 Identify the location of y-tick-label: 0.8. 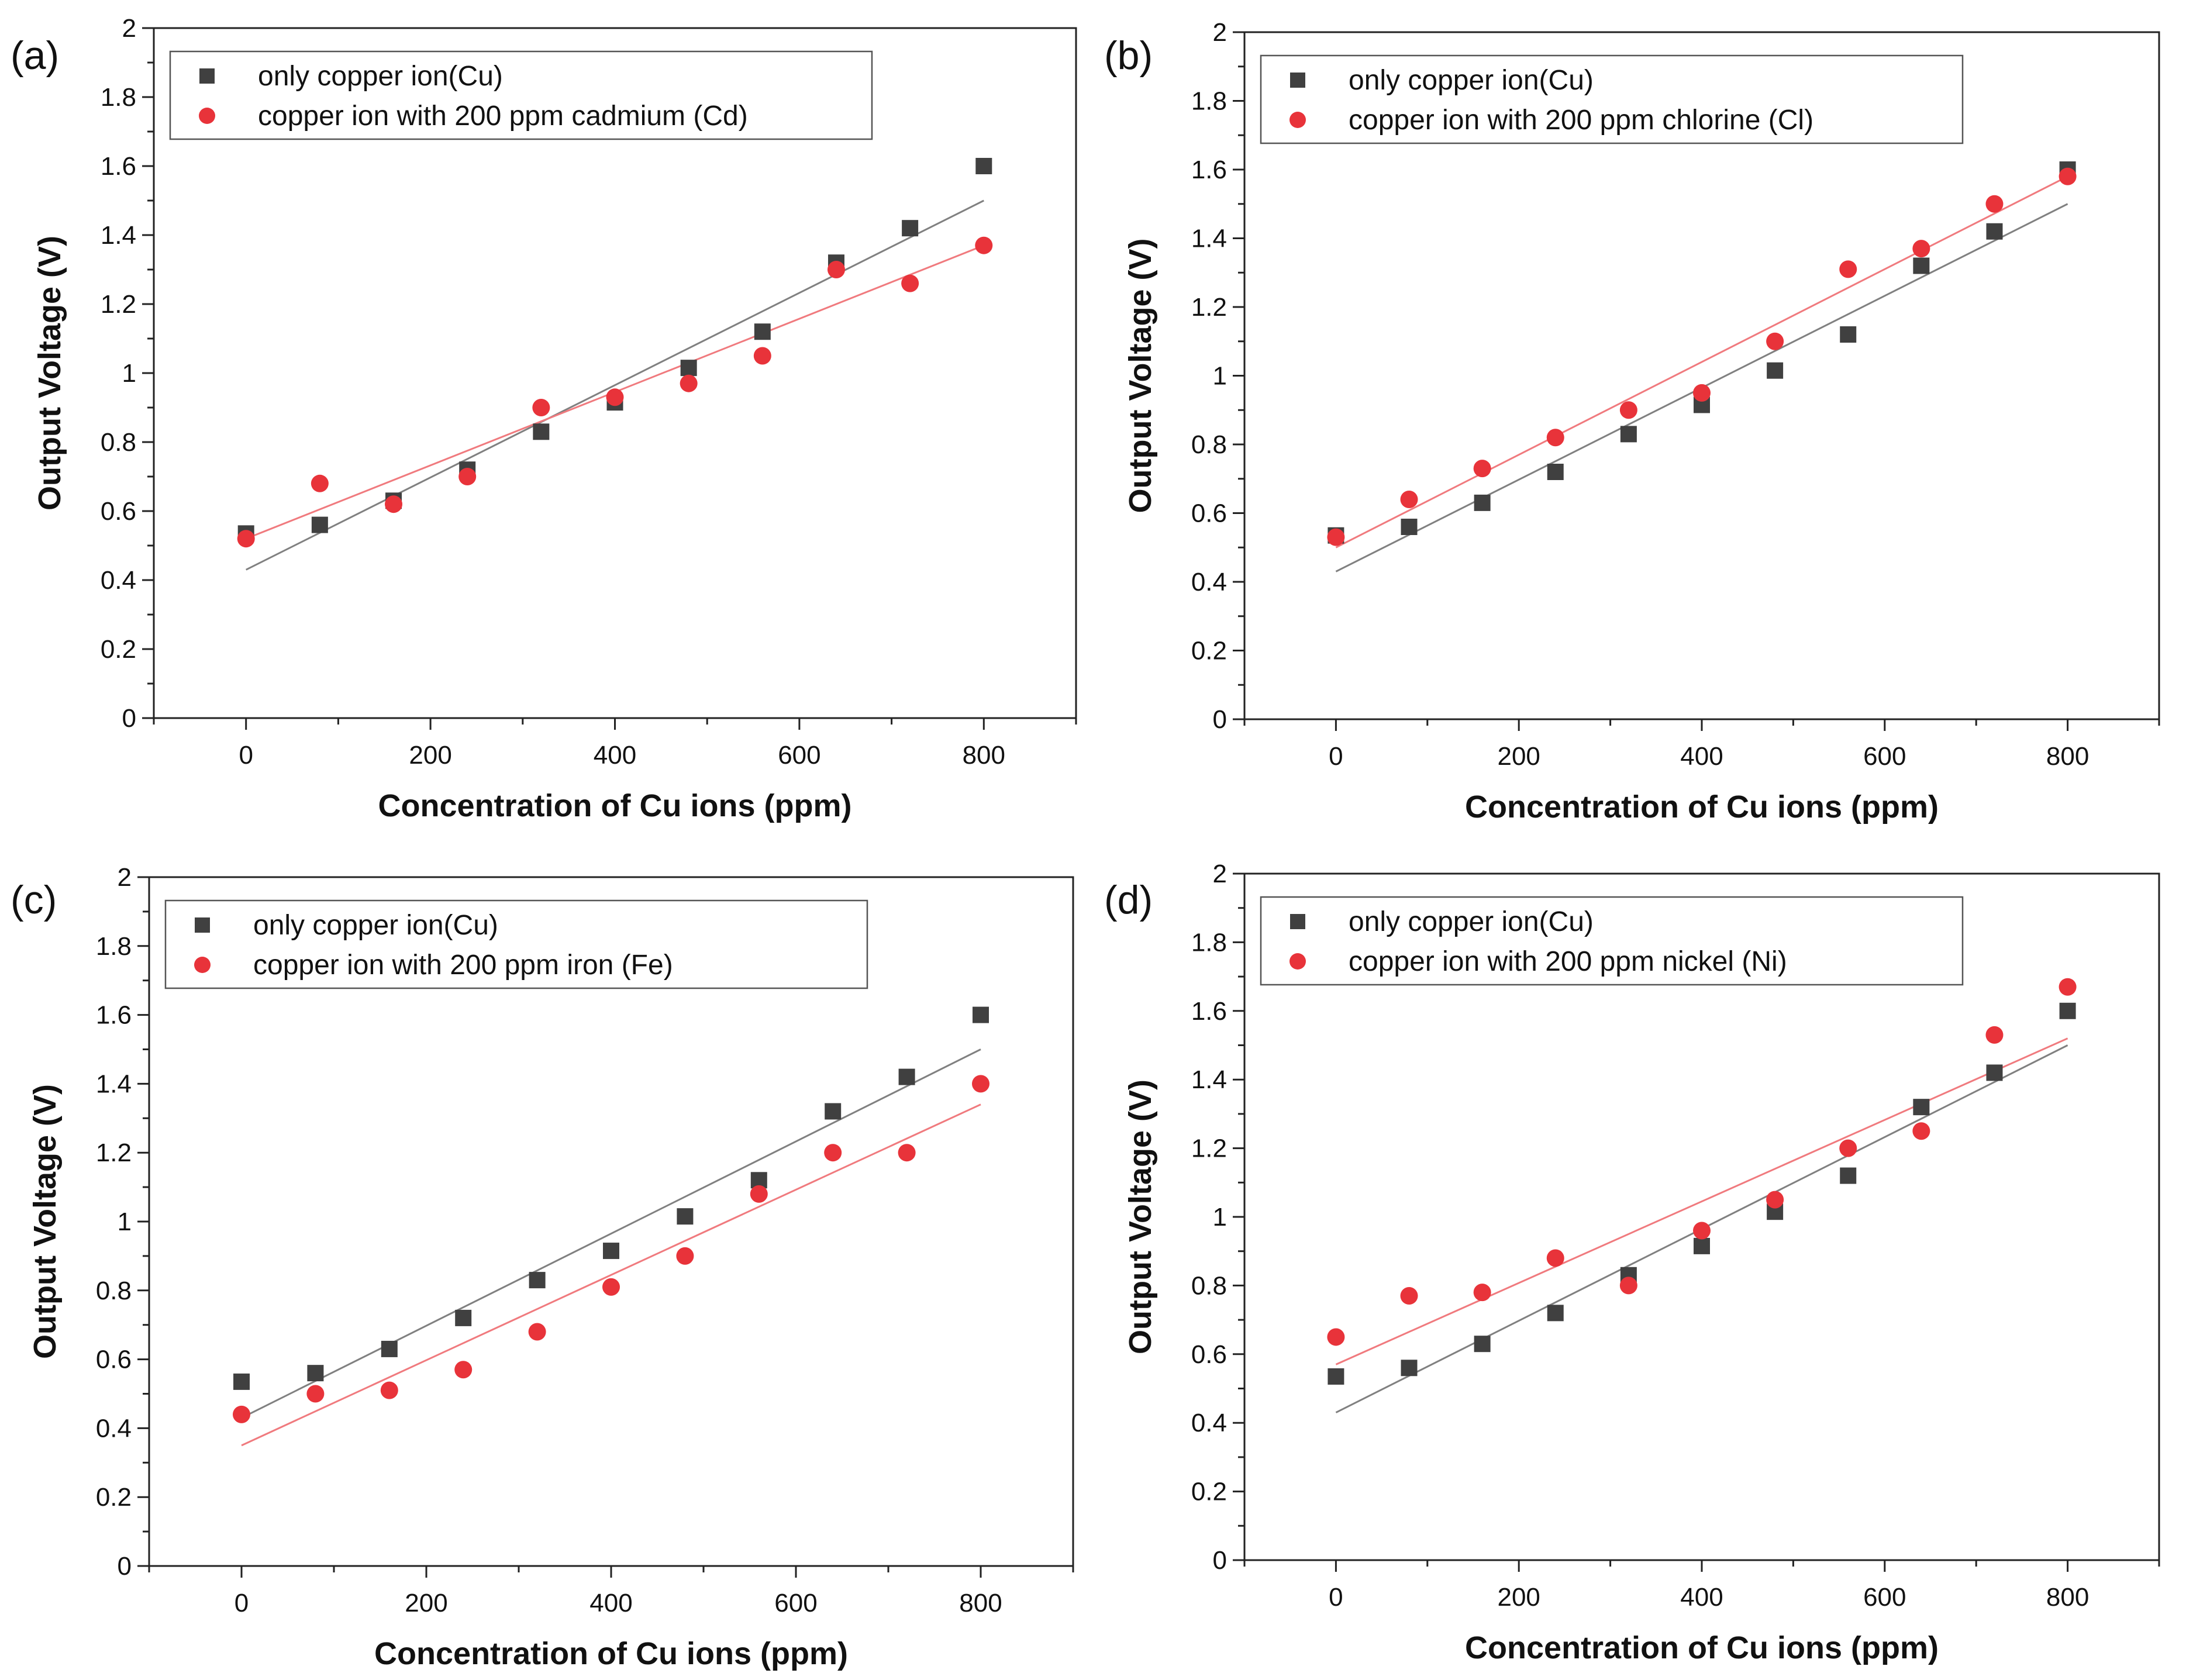
(1209, 444).